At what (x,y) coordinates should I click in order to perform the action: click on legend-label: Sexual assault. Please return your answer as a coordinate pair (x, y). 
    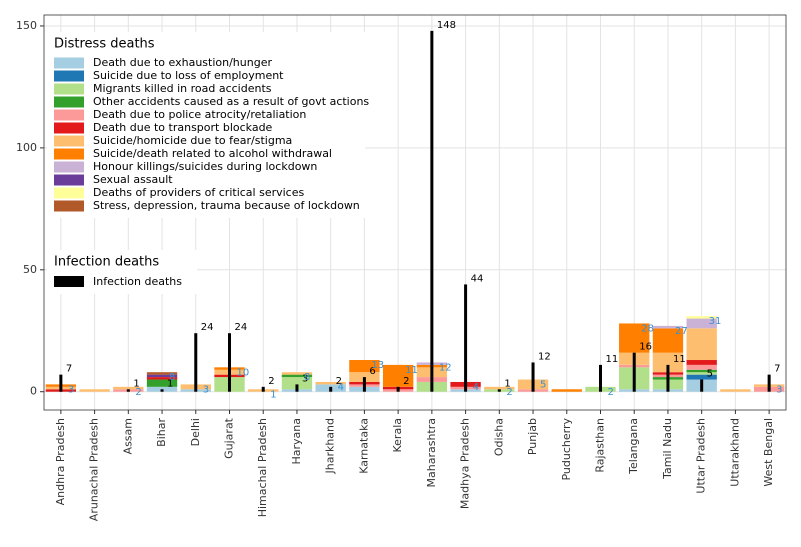
    Looking at the image, I should click on (133, 179).